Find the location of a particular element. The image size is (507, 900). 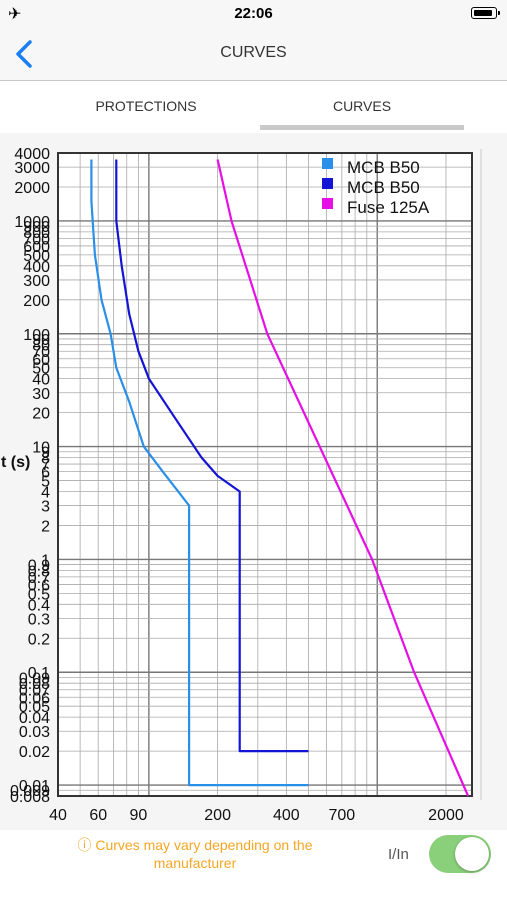

y-tick-label: 0.8 is located at coordinates (39, 571).